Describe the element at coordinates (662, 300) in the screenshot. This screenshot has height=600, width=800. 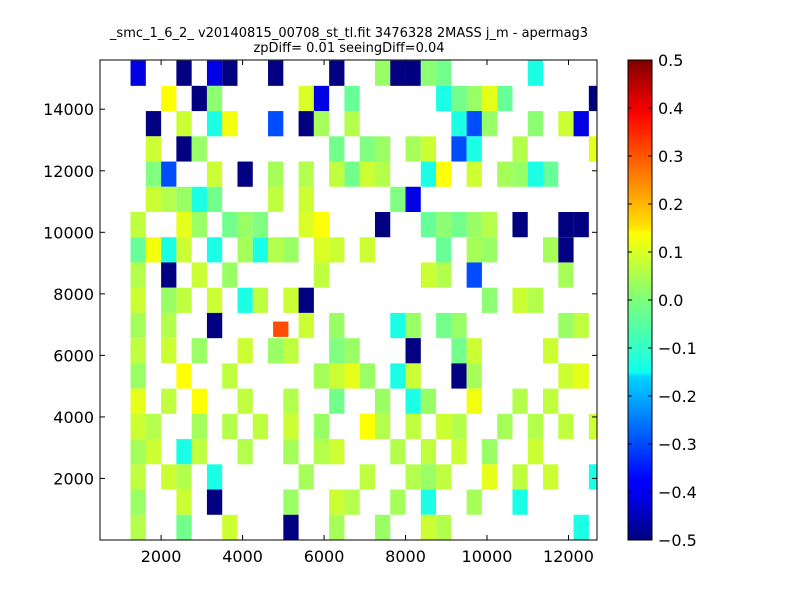
I see `colorbar-ticks: −0.5 −0.4 −0.3 −0.2 −0.1 0.0 0.1 0.2 0.3 0.4 0.5` at that location.